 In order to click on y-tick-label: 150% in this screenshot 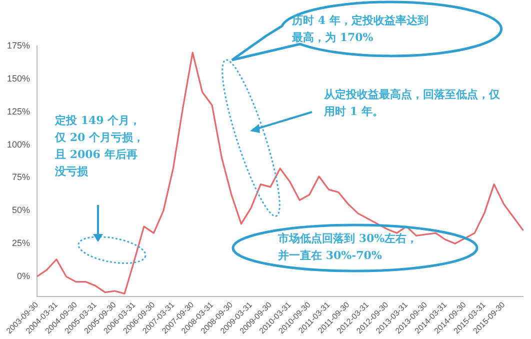, I will do `click(18, 78)`.